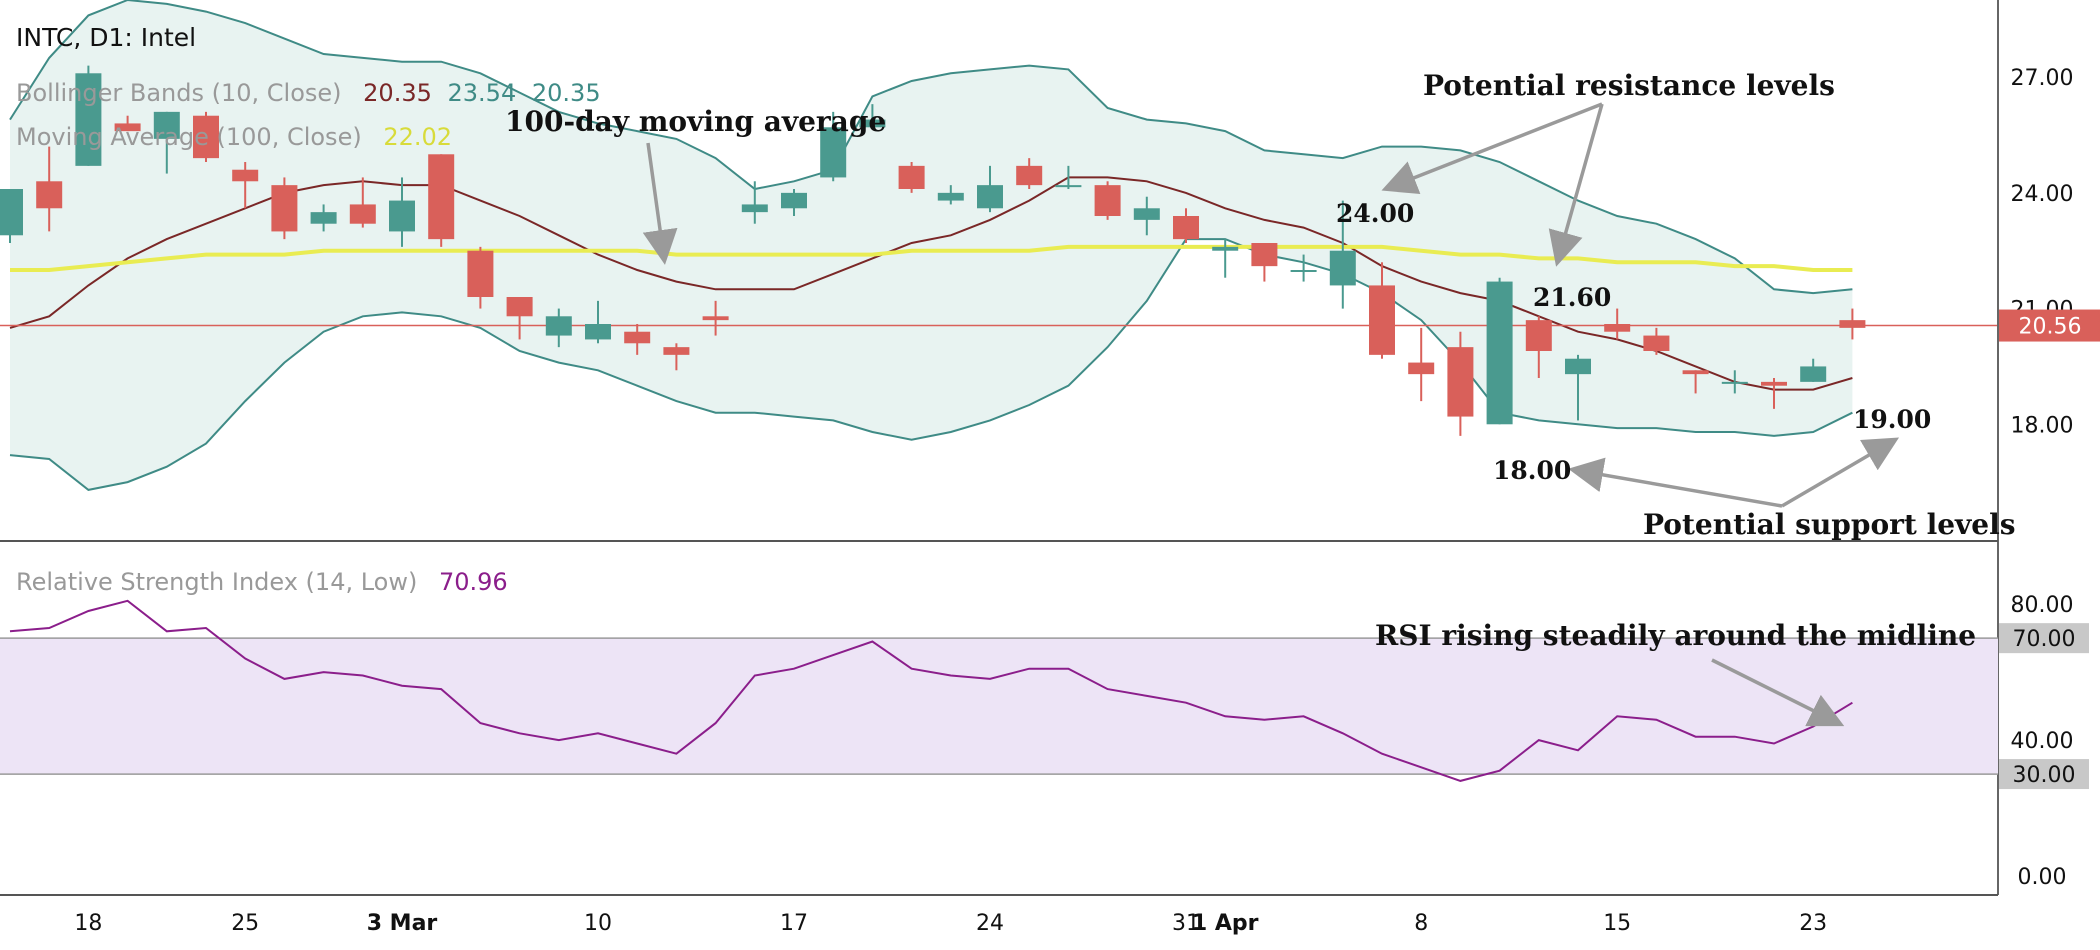  Describe the element at coordinates (1675, 482) in the screenshot. I see `support-arrow-left` at that location.